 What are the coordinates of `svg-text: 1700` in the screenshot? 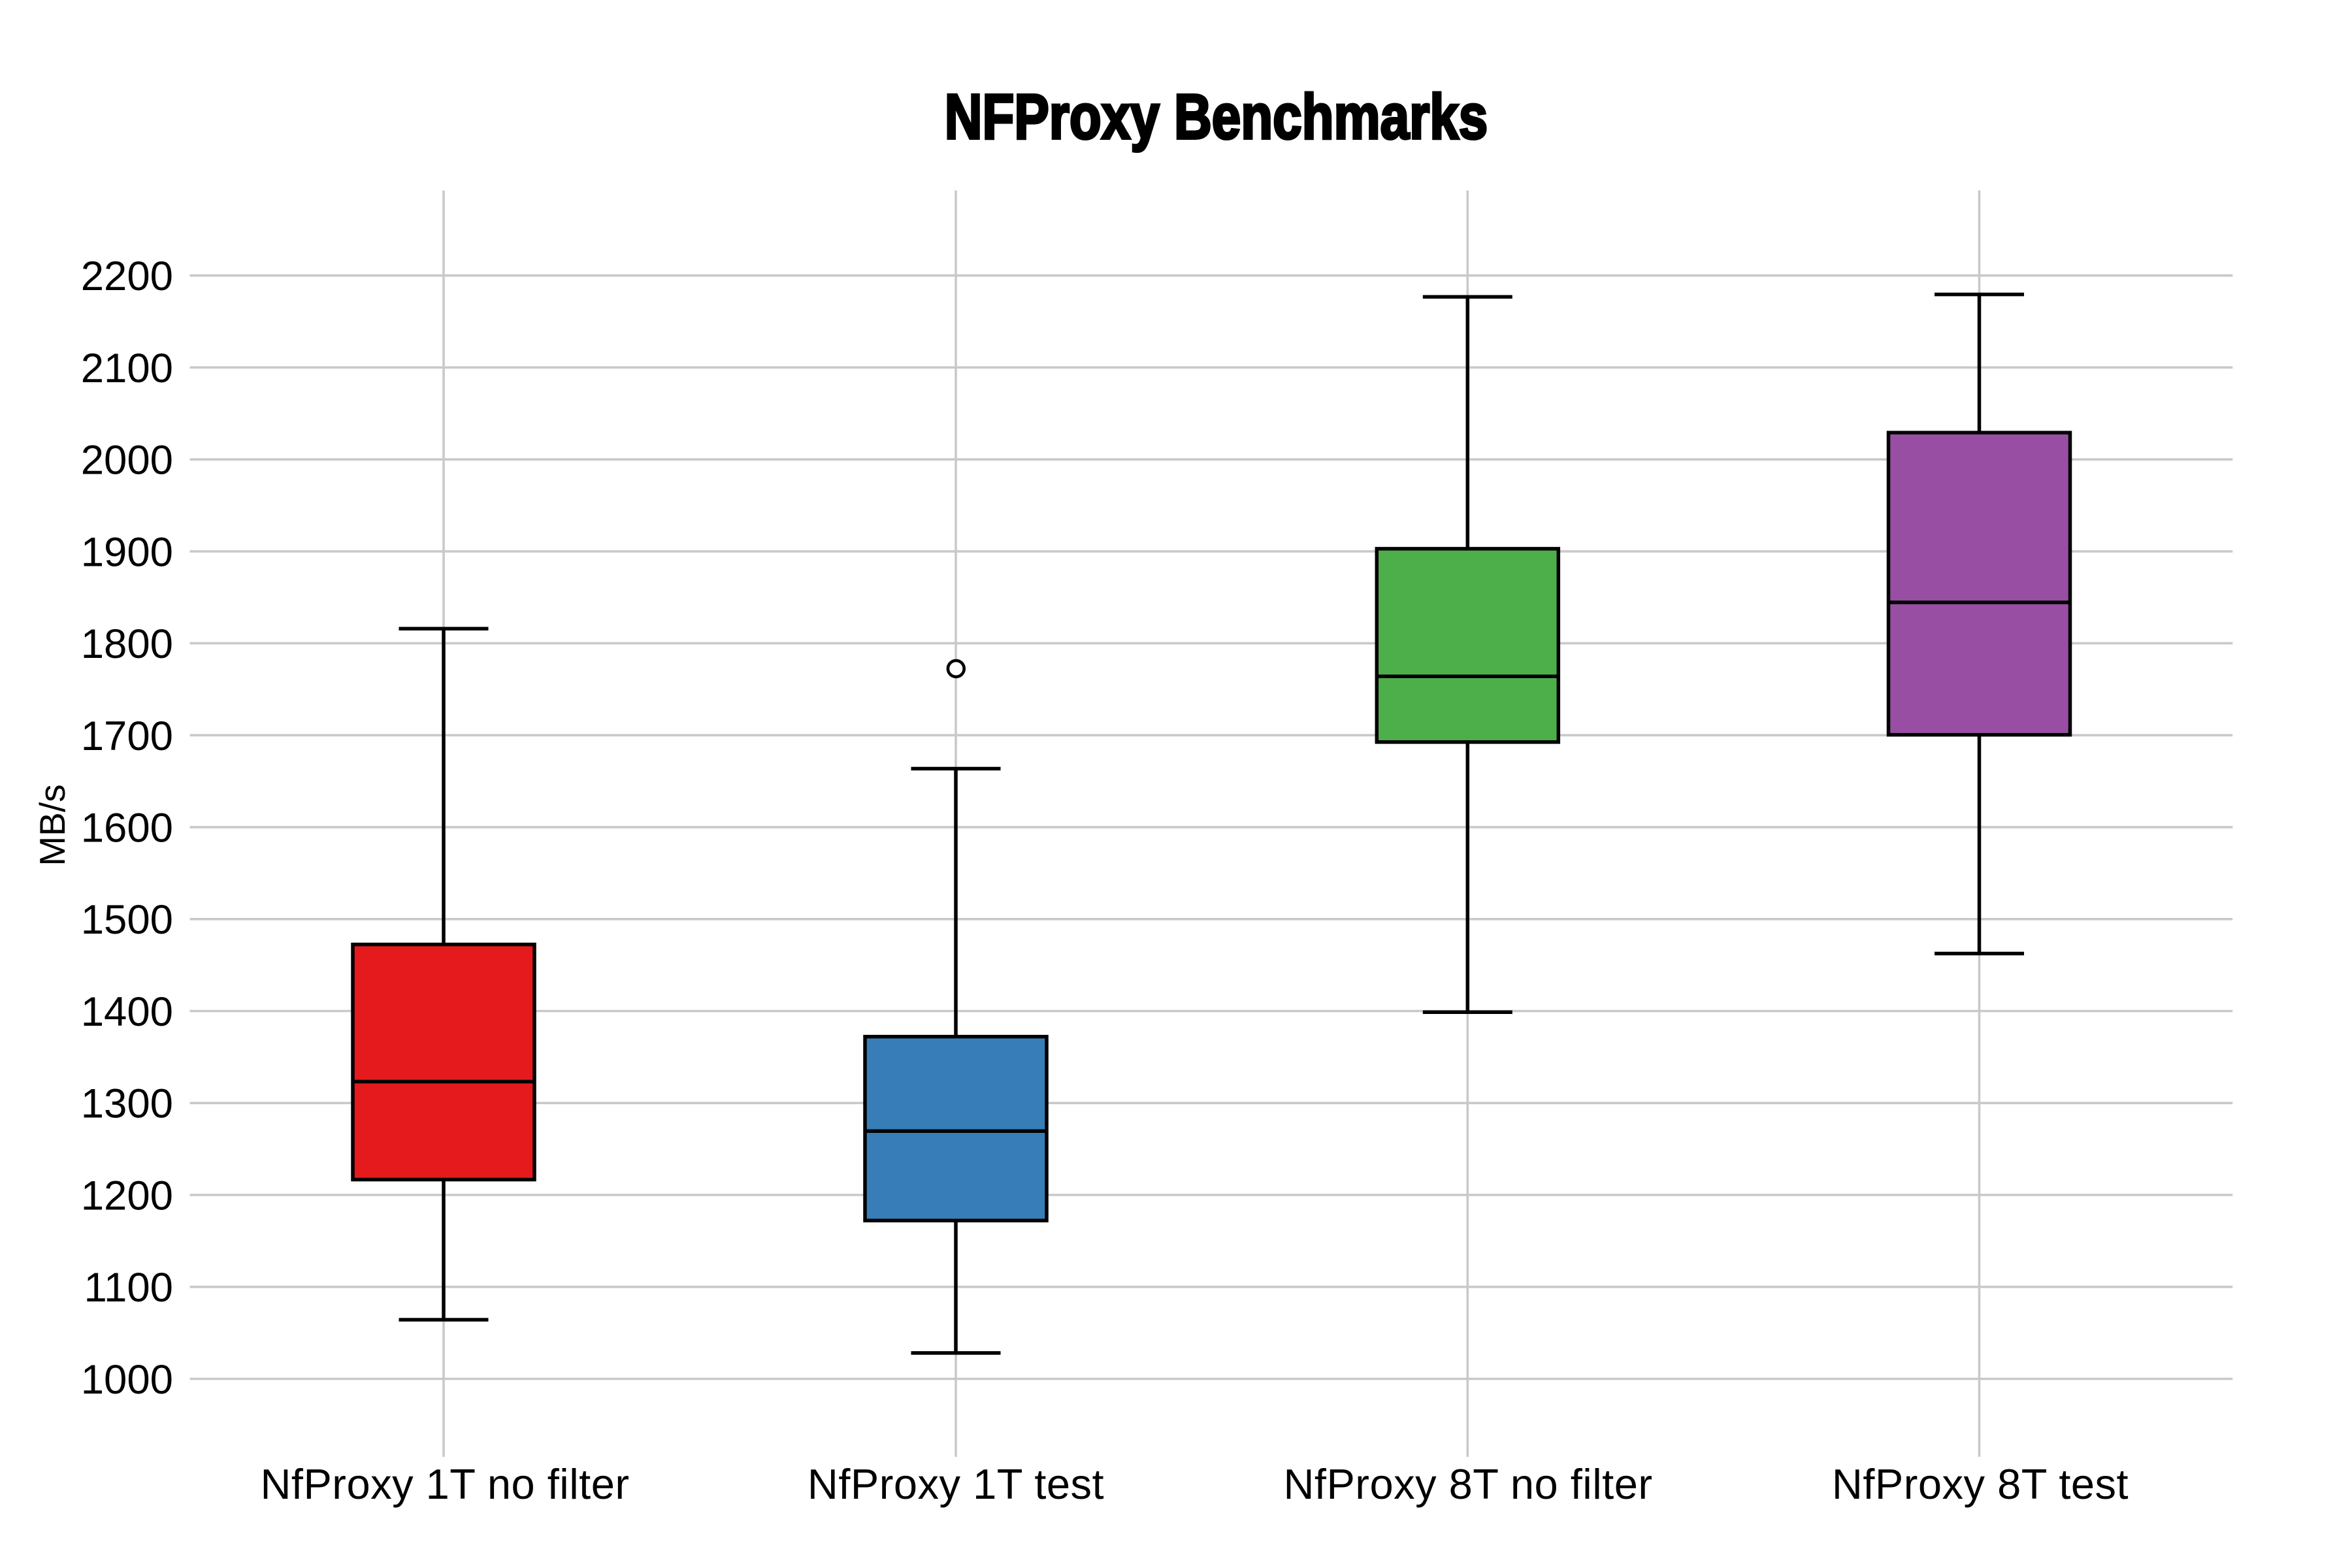 It's located at (127, 736).